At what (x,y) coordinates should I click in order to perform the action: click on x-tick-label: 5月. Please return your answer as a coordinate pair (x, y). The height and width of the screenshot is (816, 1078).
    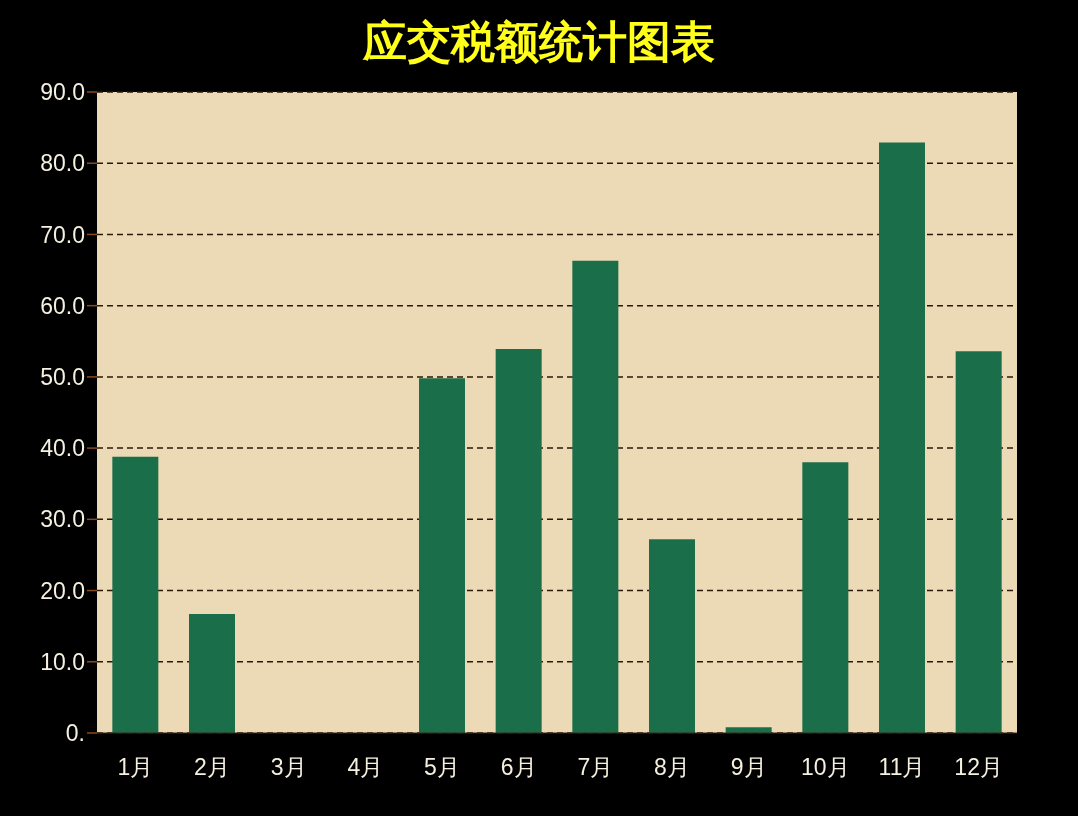
    Looking at the image, I should click on (442, 767).